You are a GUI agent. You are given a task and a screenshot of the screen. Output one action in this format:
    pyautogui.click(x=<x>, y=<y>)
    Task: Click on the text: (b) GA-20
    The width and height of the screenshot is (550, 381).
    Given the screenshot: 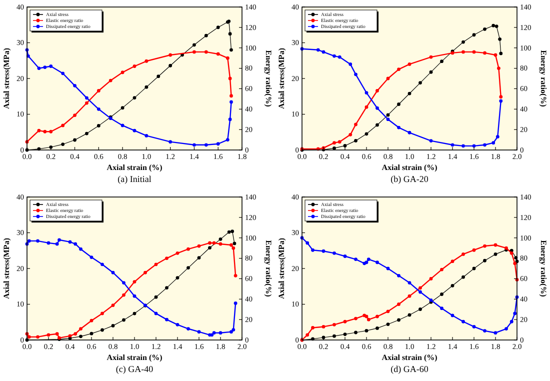 What is the action you would take?
    pyautogui.click(x=409, y=179)
    